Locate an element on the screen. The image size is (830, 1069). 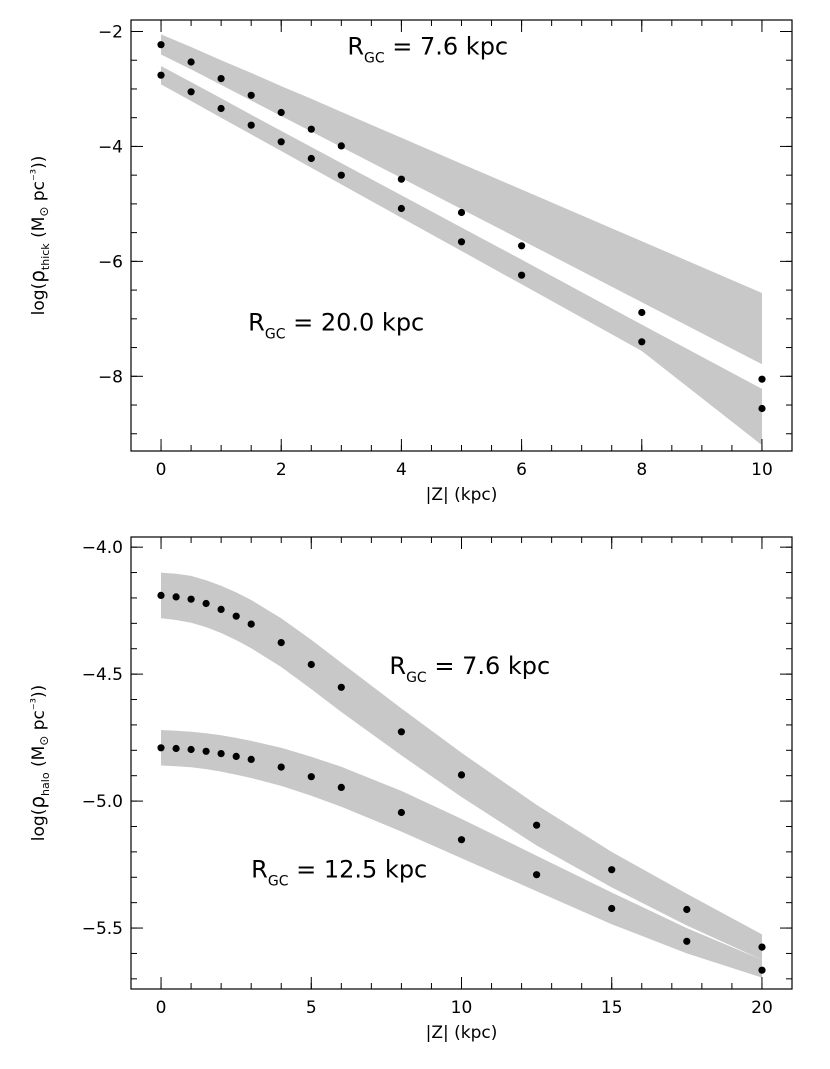
rgc-annotation: RGC = 20.0 kpc is located at coordinates (336, 325).